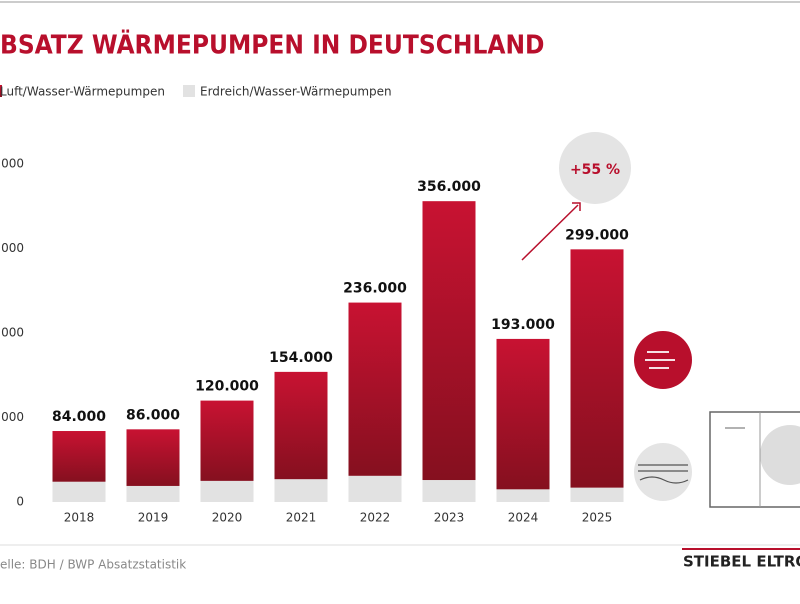  Describe the element at coordinates (79, 518) in the screenshot. I see `x-tick-label: 2018` at that location.